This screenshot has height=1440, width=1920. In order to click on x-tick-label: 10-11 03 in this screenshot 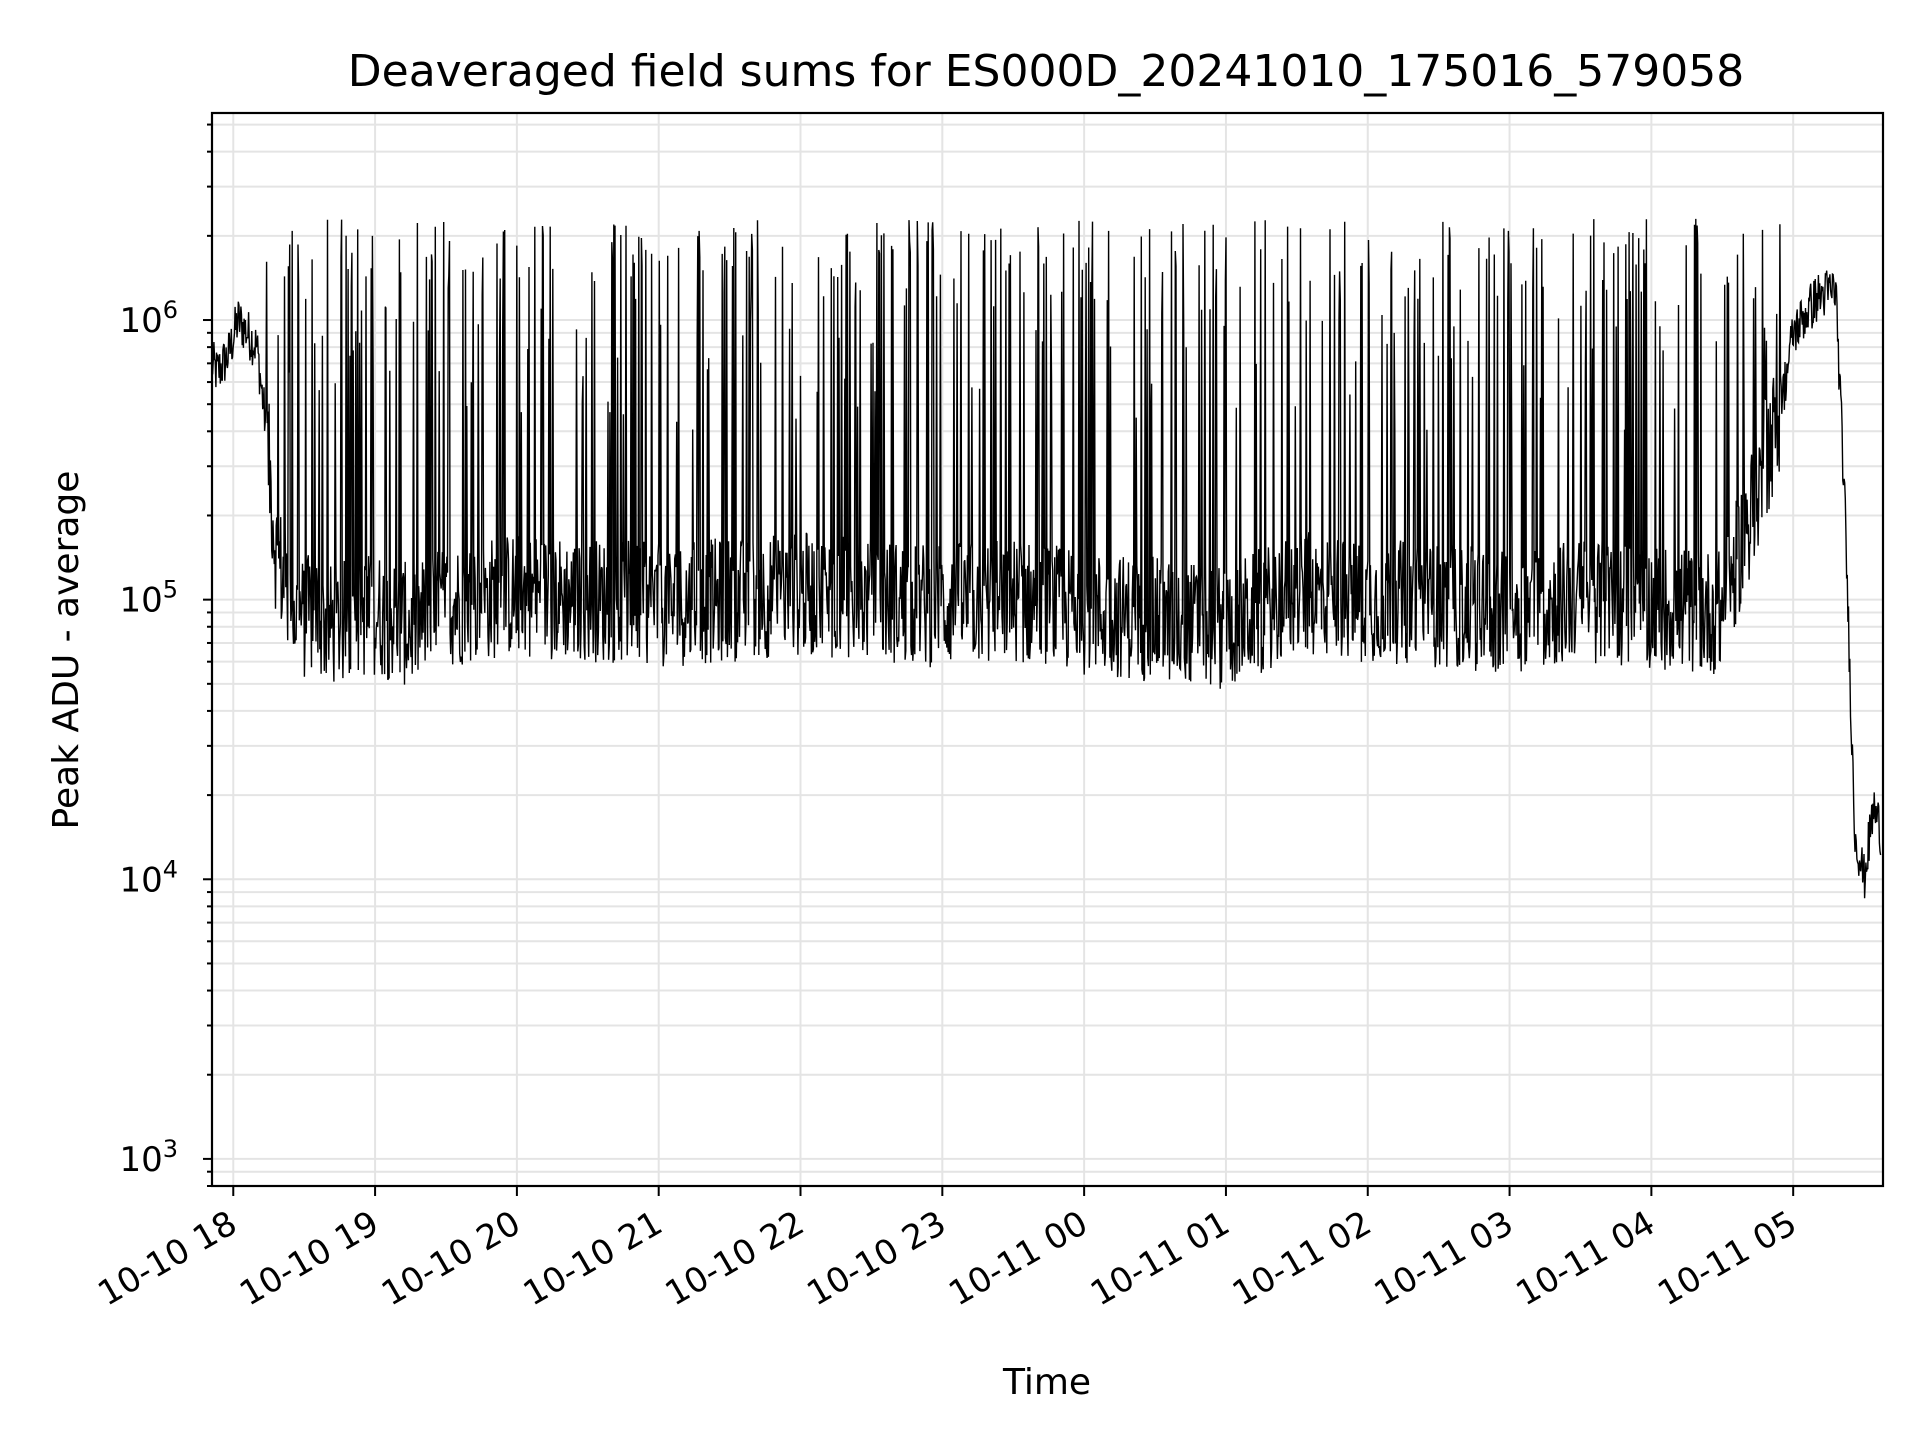, I will do `click(1444, 1258)`.